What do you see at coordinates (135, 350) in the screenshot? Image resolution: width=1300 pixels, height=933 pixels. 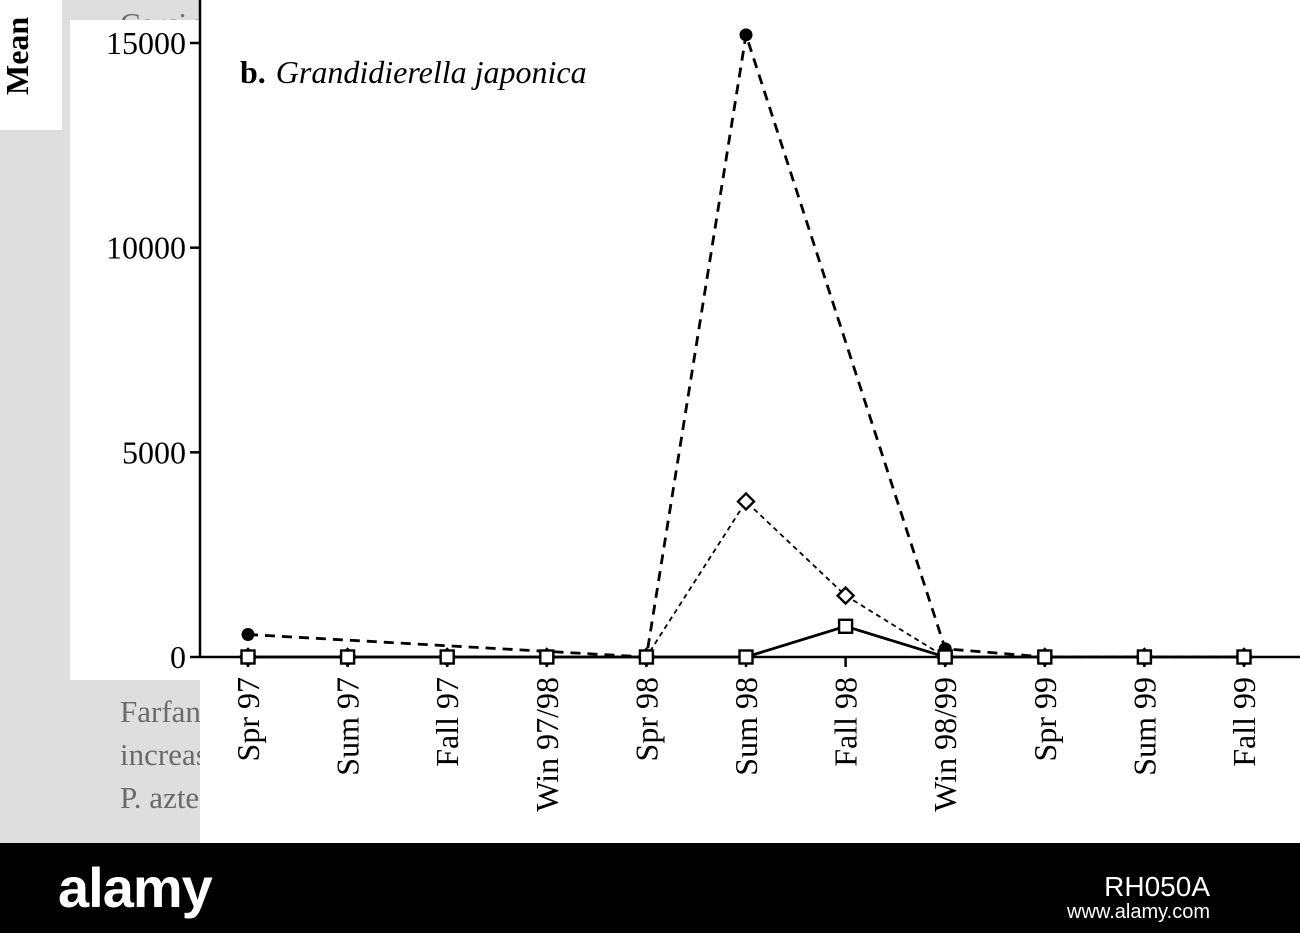 I see `ytick-label-area` at bounding box center [135, 350].